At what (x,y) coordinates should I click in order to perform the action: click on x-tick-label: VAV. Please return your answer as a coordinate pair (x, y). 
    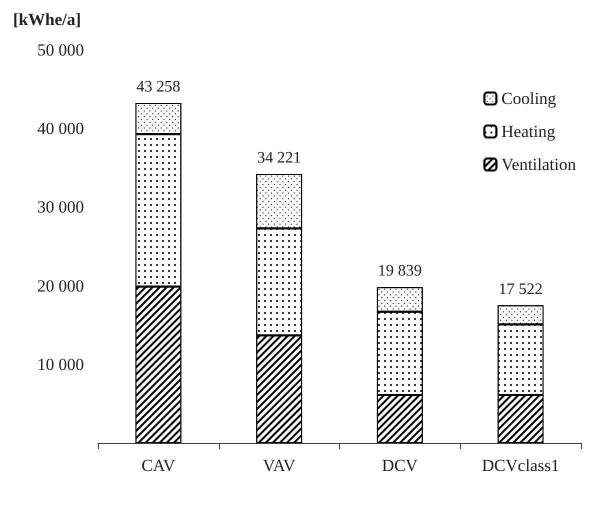
    Looking at the image, I should click on (279, 465).